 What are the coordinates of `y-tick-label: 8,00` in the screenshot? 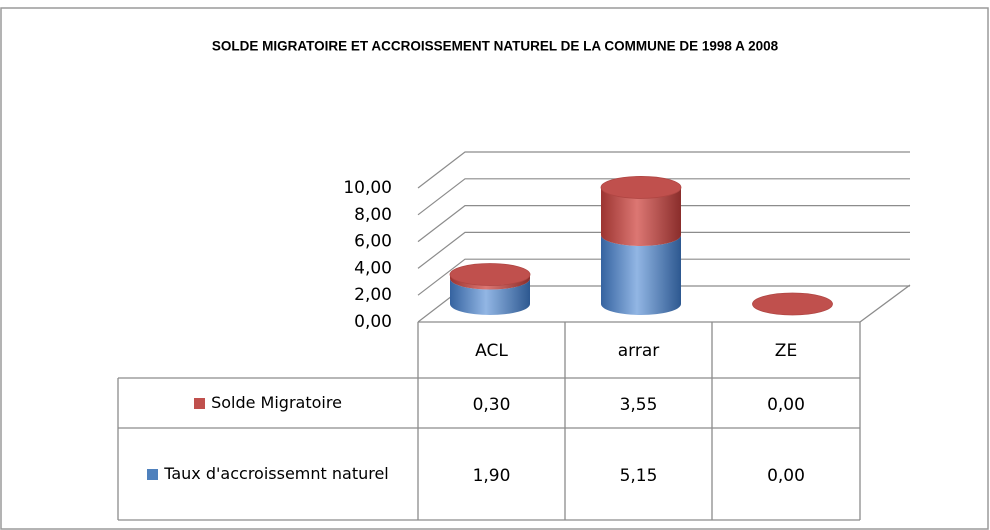 It's located at (373, 215).